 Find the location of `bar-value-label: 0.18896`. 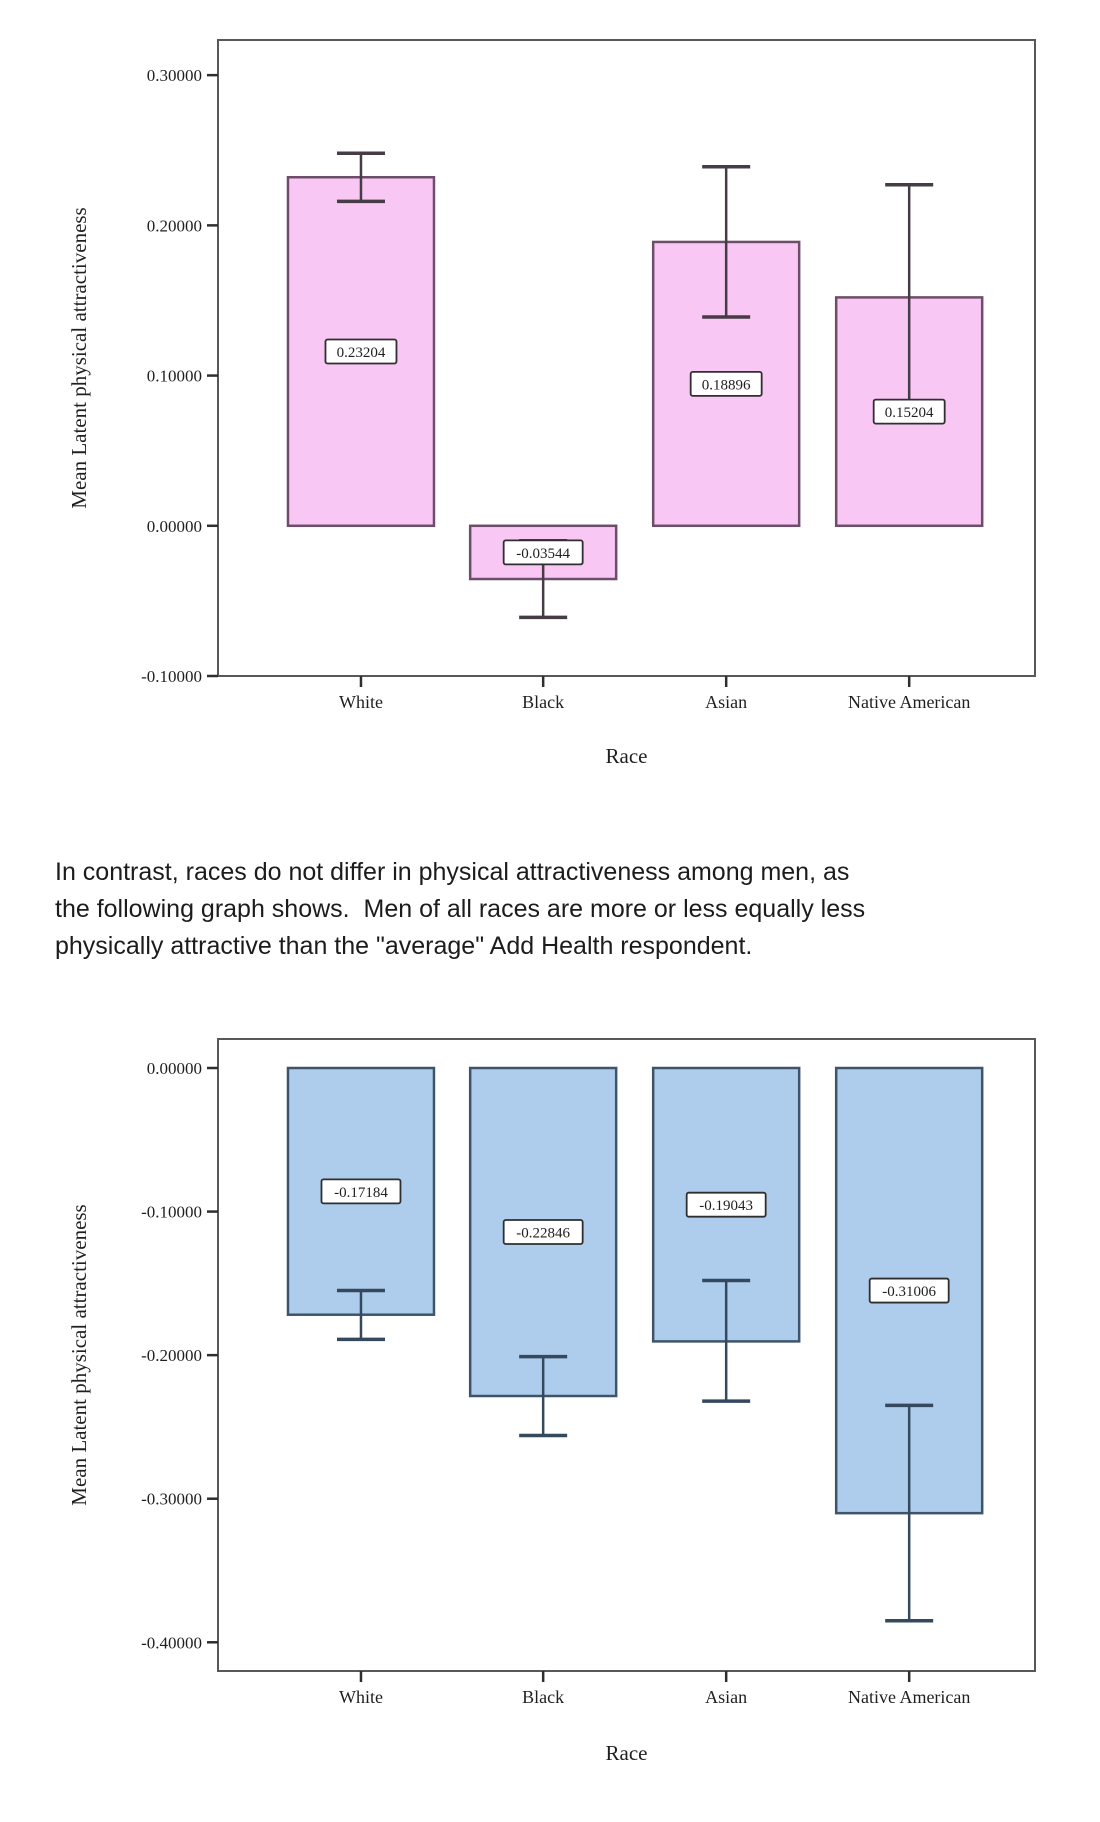

bar-value-label: 0.18896 is located at coordinates (726, 385).